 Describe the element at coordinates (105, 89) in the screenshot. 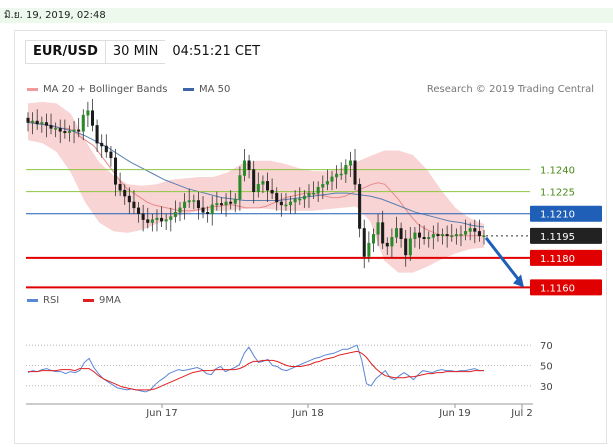

I see `legend-ma20-label: MA 20 + Bollinger Bands` at that location.